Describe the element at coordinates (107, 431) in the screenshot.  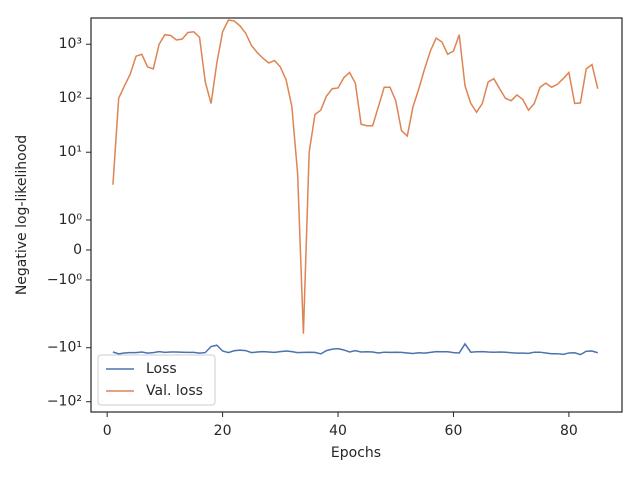
I see `x-tick-label: 0` at that location.